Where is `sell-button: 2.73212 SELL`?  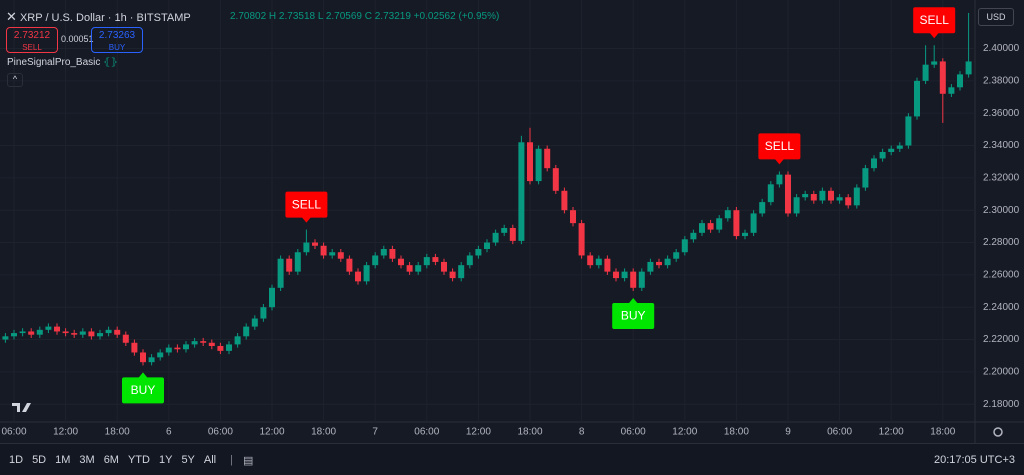
sell-button: 2.73212 SELL is located at coordinates (32, 40).